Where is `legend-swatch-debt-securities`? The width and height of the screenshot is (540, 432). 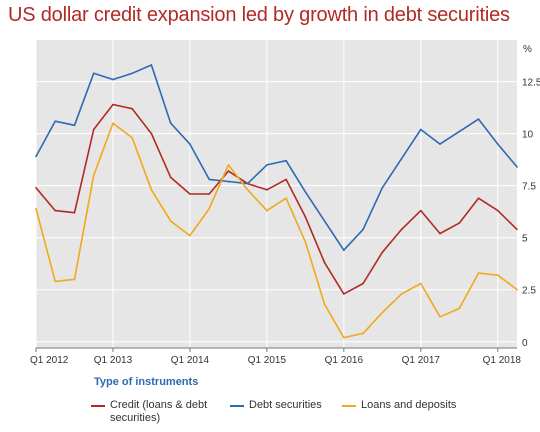 legend-swatch-debt-securities is located at coordinates (237, 406).